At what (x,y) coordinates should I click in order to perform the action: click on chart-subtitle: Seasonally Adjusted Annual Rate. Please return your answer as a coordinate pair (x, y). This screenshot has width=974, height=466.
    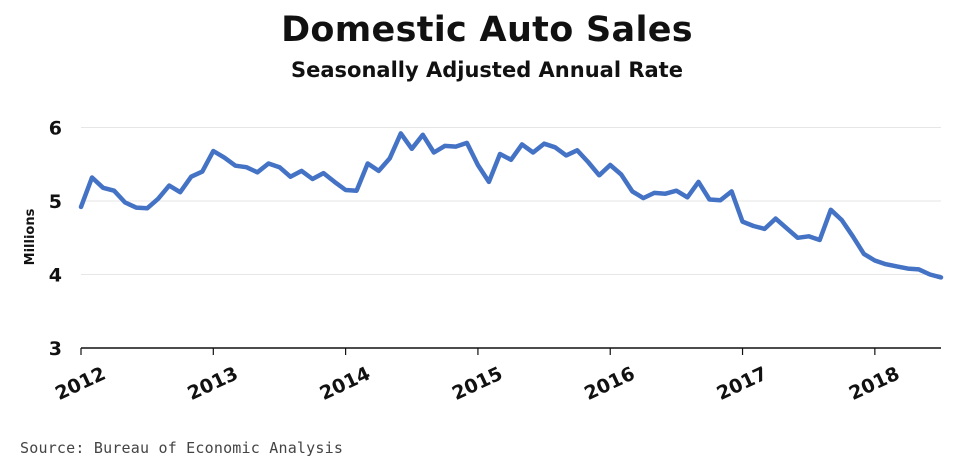
    Looking at the image, I should click on (487, 70).